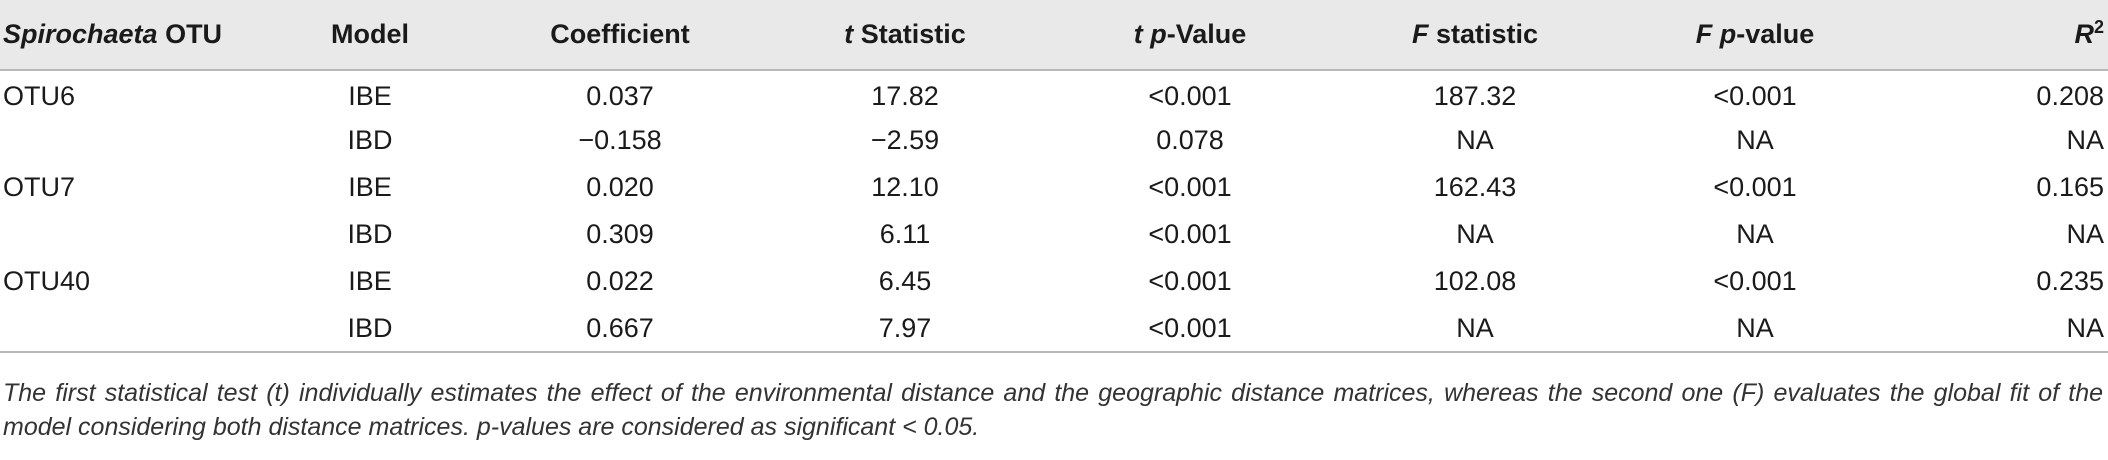 The height and width of the screenshot is (460, 2108). What do you see at coordinates (905, 95) in the screenshot?
I see `cell-t-statistic: 17.82` at bounding box center [905, 95].